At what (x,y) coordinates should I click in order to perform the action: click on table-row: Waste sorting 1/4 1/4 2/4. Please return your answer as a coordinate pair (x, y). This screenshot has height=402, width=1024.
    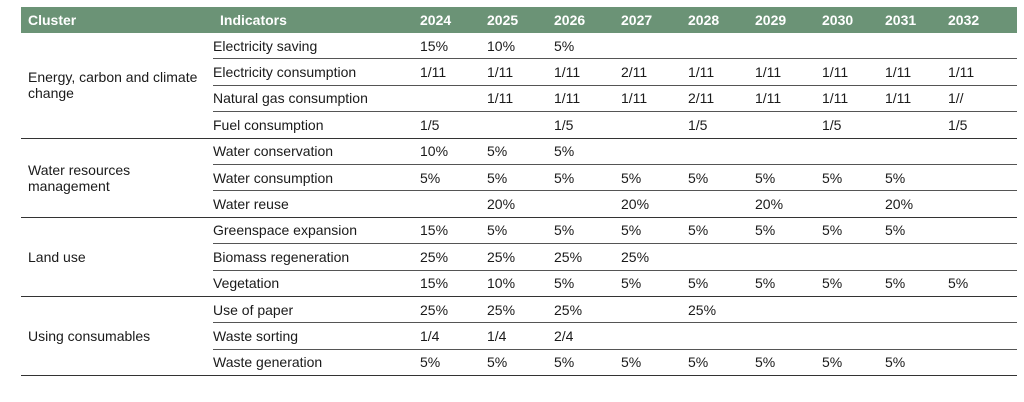
    Looking at the image, I should click on (519, 336).